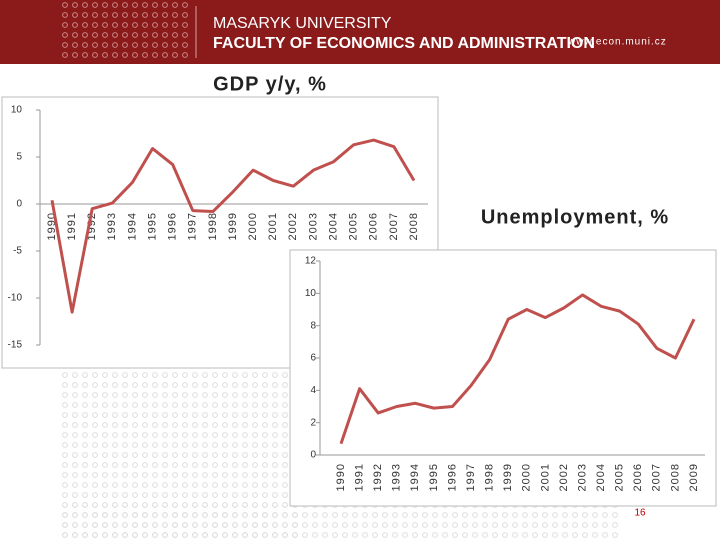  Describe the element at coordinates (341, 477) in the screenshot. I see `x-tick-label: 1990` at that location.